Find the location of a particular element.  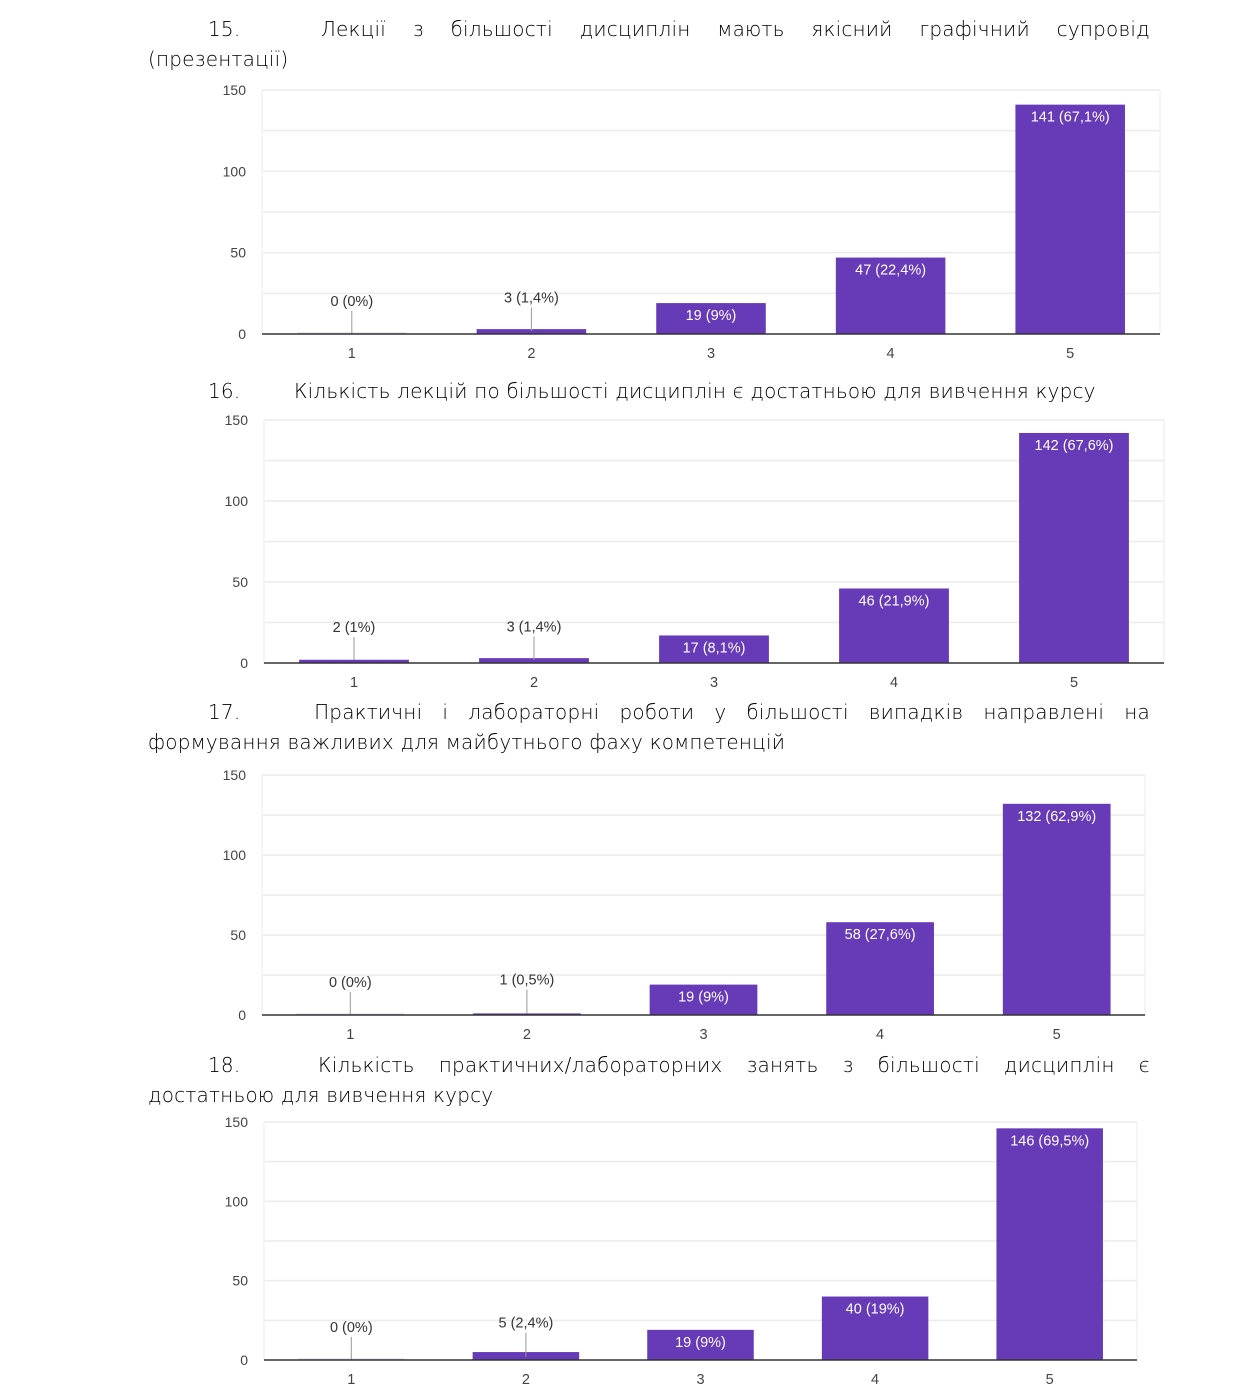

question-number: 16. is located at coordinates (224, 391).